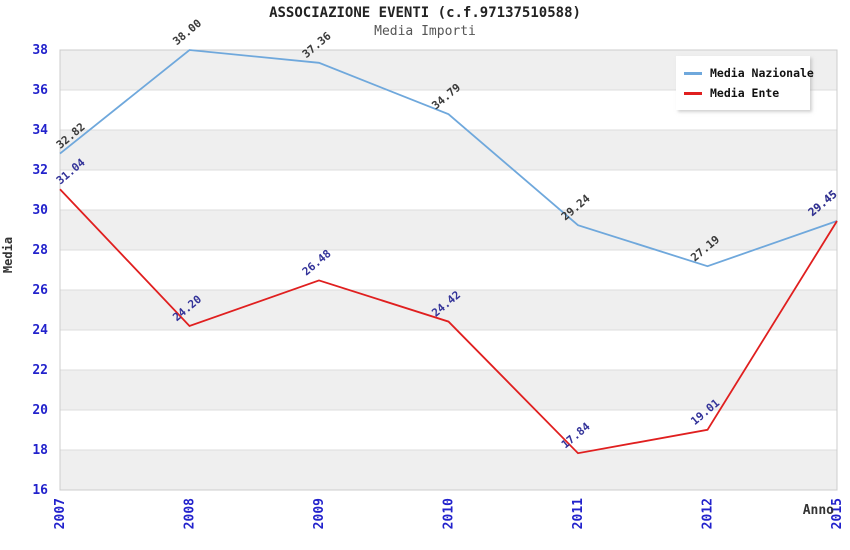 The image size is (850, 550). What do you see at coordinates (319, 513) in the screenshot?
I see `x-tick-label: 2009` at bounding box center [319, 513].